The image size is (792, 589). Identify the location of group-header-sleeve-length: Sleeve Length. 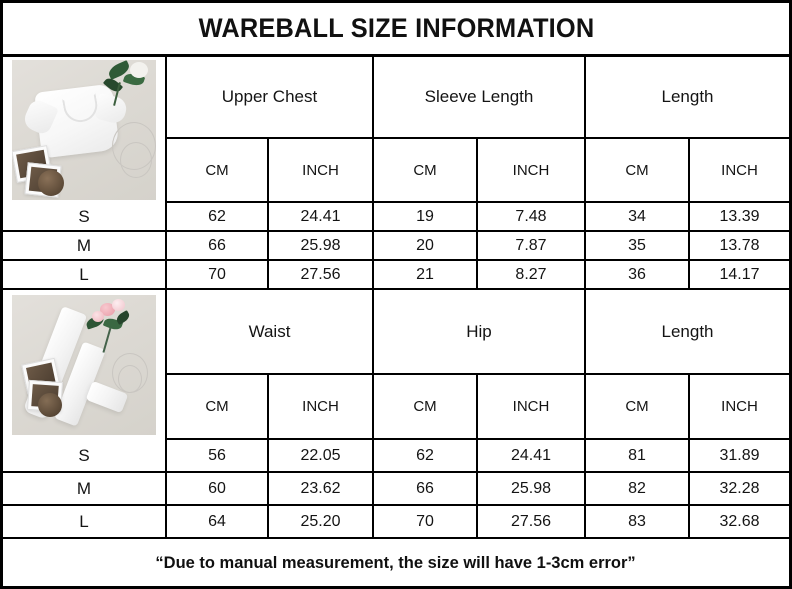
(478, 98).